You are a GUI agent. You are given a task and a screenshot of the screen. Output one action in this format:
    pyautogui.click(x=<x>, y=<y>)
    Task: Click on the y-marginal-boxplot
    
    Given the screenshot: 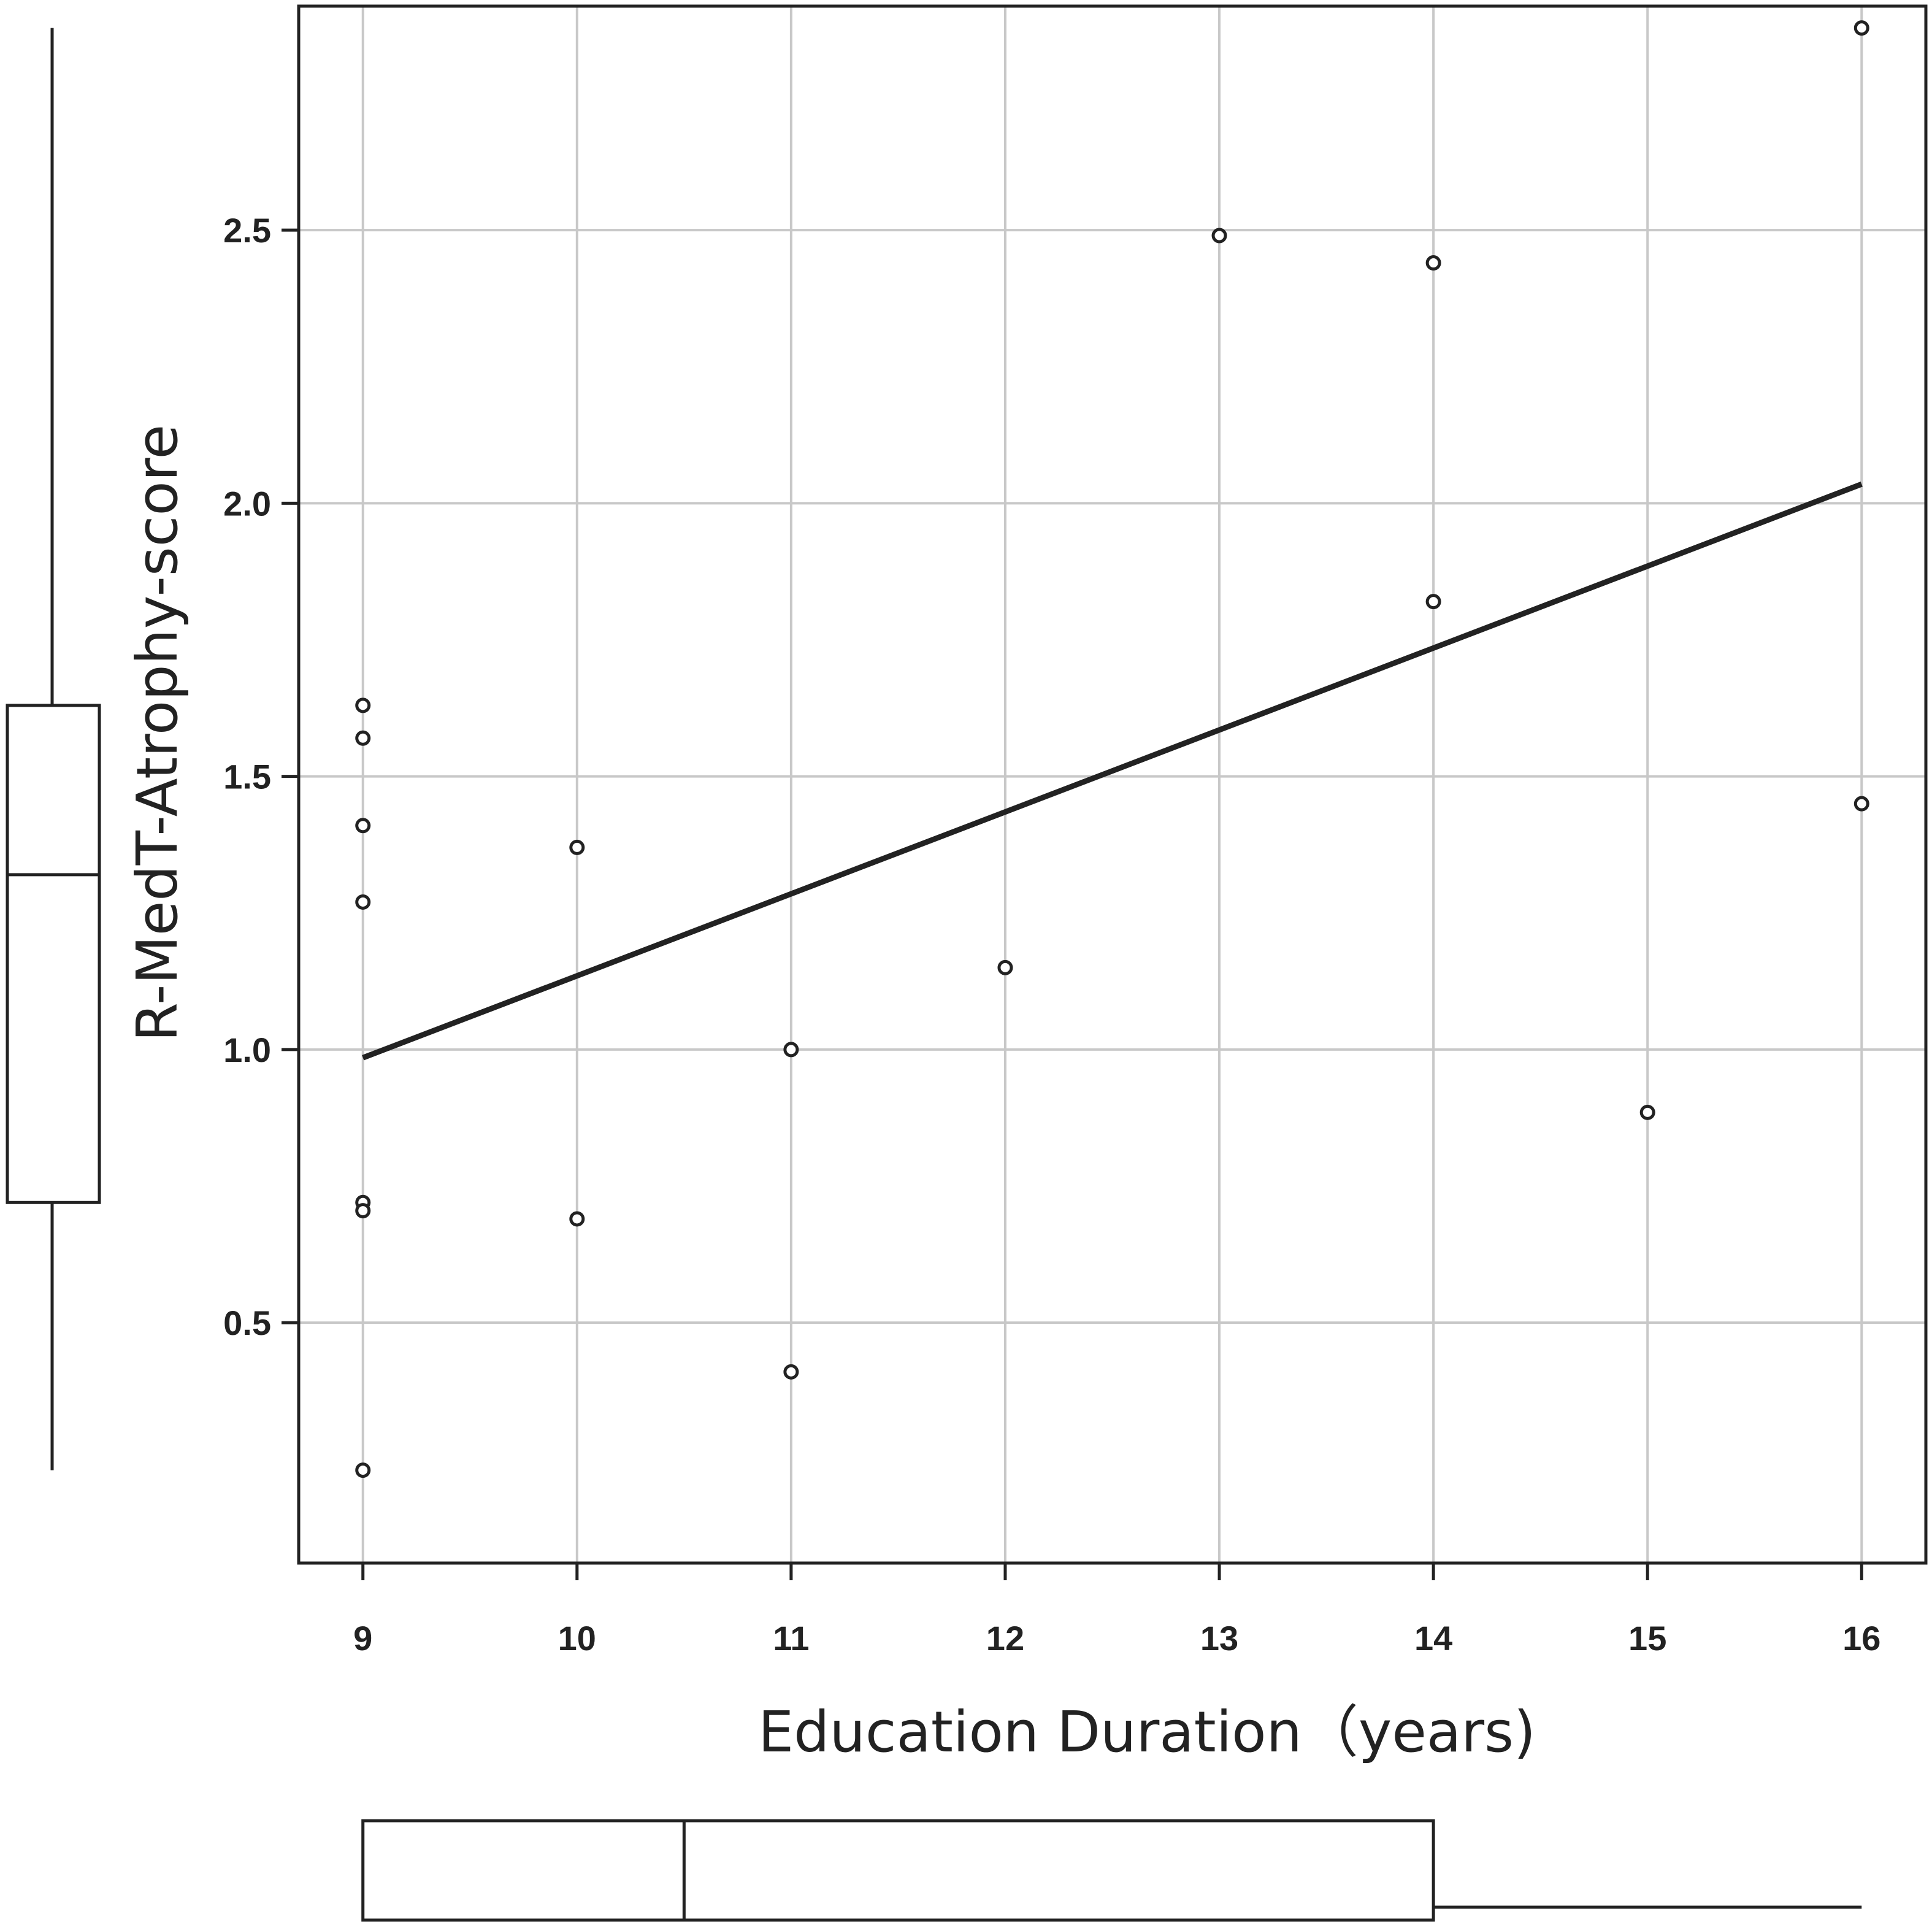 What is the action you would take?
    pyautogui.click(x=53, y=749)
    